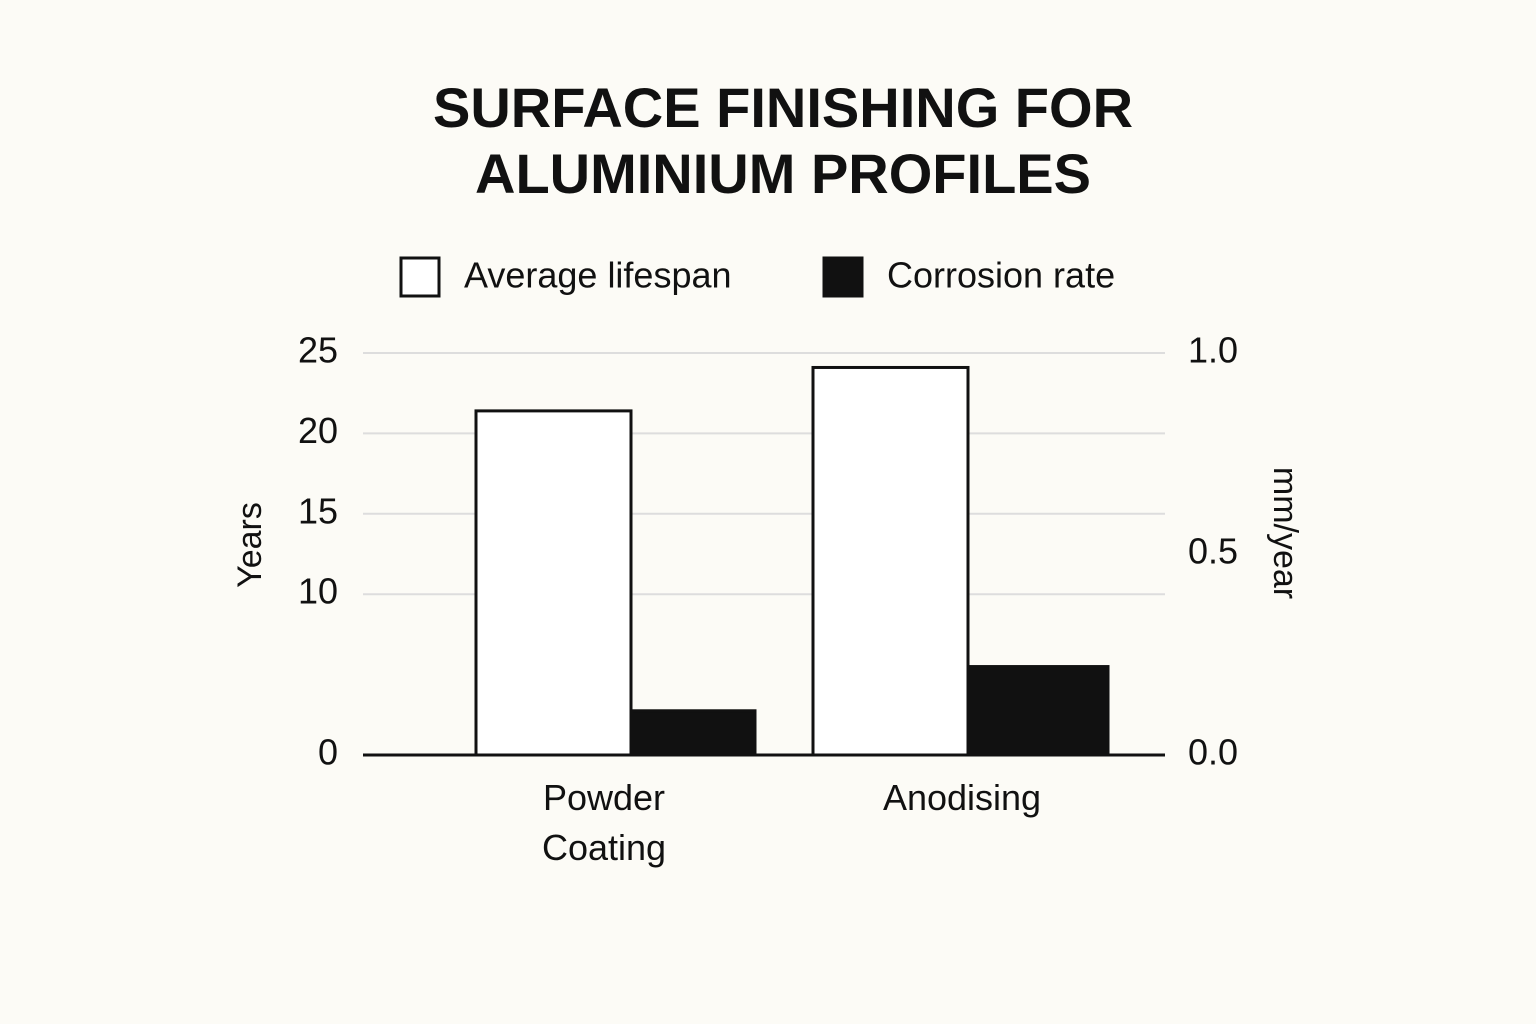  What do you see at coordinates (318, 350) in the screenshot?
I see `y-tick-label: 25` at bounding box center [318, 350].